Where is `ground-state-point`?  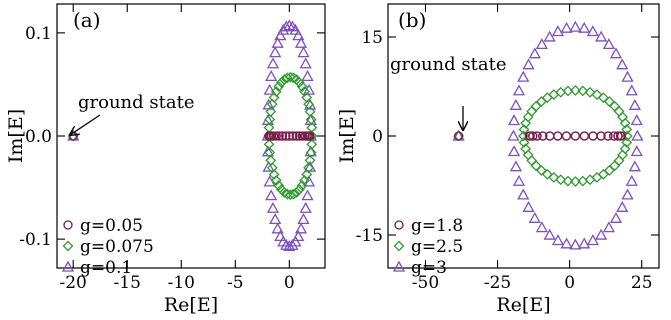
ground-state-point is located at coordinates (458, 136).